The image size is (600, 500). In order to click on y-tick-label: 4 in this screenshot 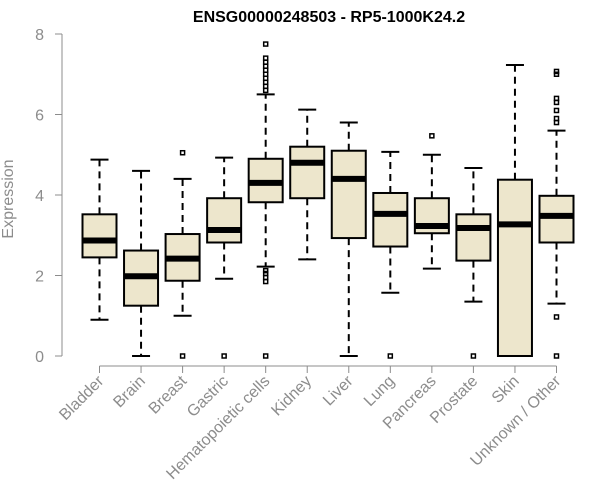, I will do `click(39, 196)`.